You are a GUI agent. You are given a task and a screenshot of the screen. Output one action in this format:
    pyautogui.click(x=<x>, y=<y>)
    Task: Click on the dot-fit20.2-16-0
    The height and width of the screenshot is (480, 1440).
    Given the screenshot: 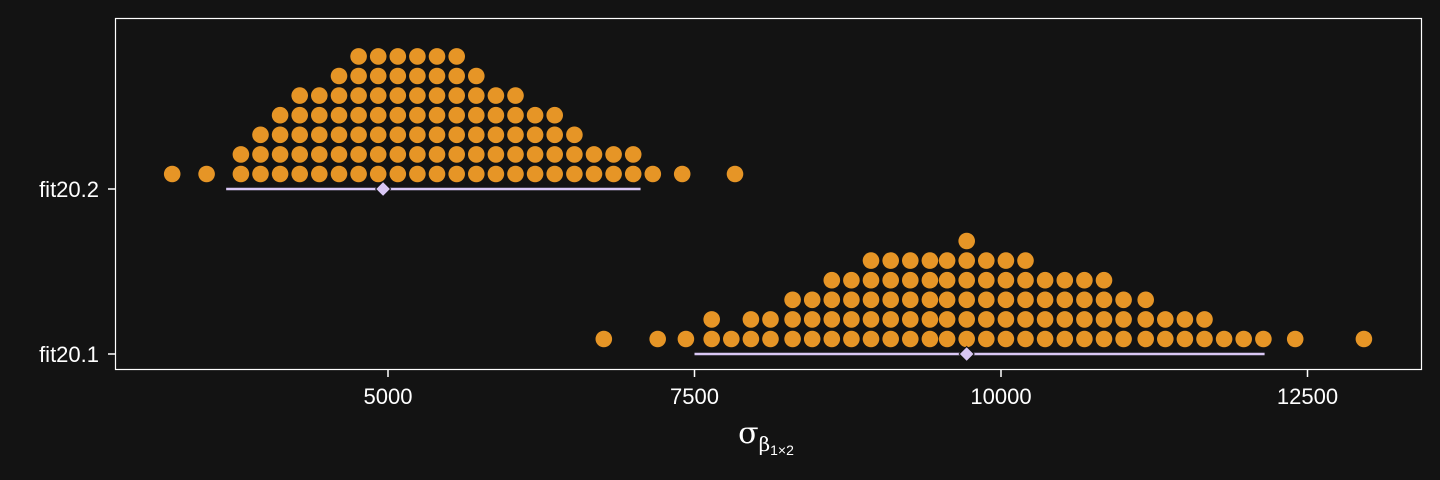 What is the action you would take?
    pyautogui.click(x=515, y=174)
    